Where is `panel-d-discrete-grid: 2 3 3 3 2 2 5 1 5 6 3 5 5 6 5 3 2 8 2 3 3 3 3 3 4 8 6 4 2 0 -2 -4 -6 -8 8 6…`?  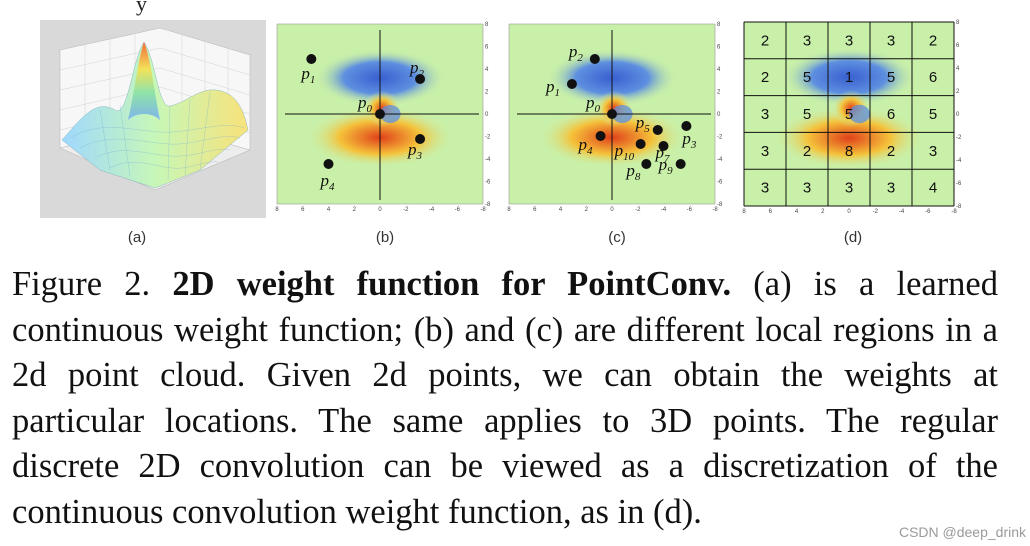 panel-d-discrete-grid: 2 3 3 3 2 2 5 1 5 6 3 5 5 6 5 3 2 8 2 3 3 3 3 3 4 8 6 4 2 0 -2 -4 -6 -8 8 6… is located at coordinates (853, 118).